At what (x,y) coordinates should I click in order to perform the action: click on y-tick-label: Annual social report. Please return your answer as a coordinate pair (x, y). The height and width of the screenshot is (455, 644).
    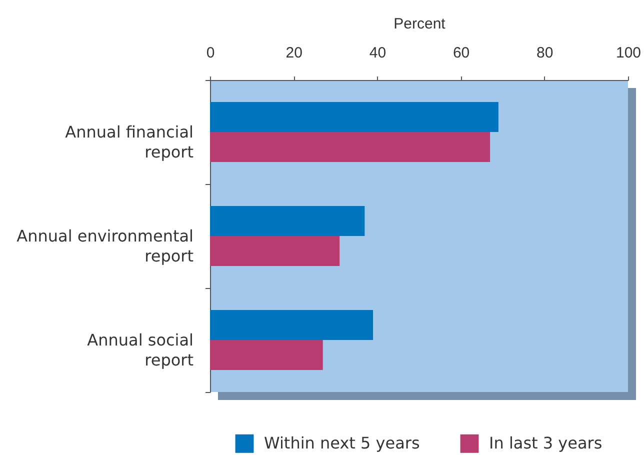
    Looking at the image, I should click on (140, 350).